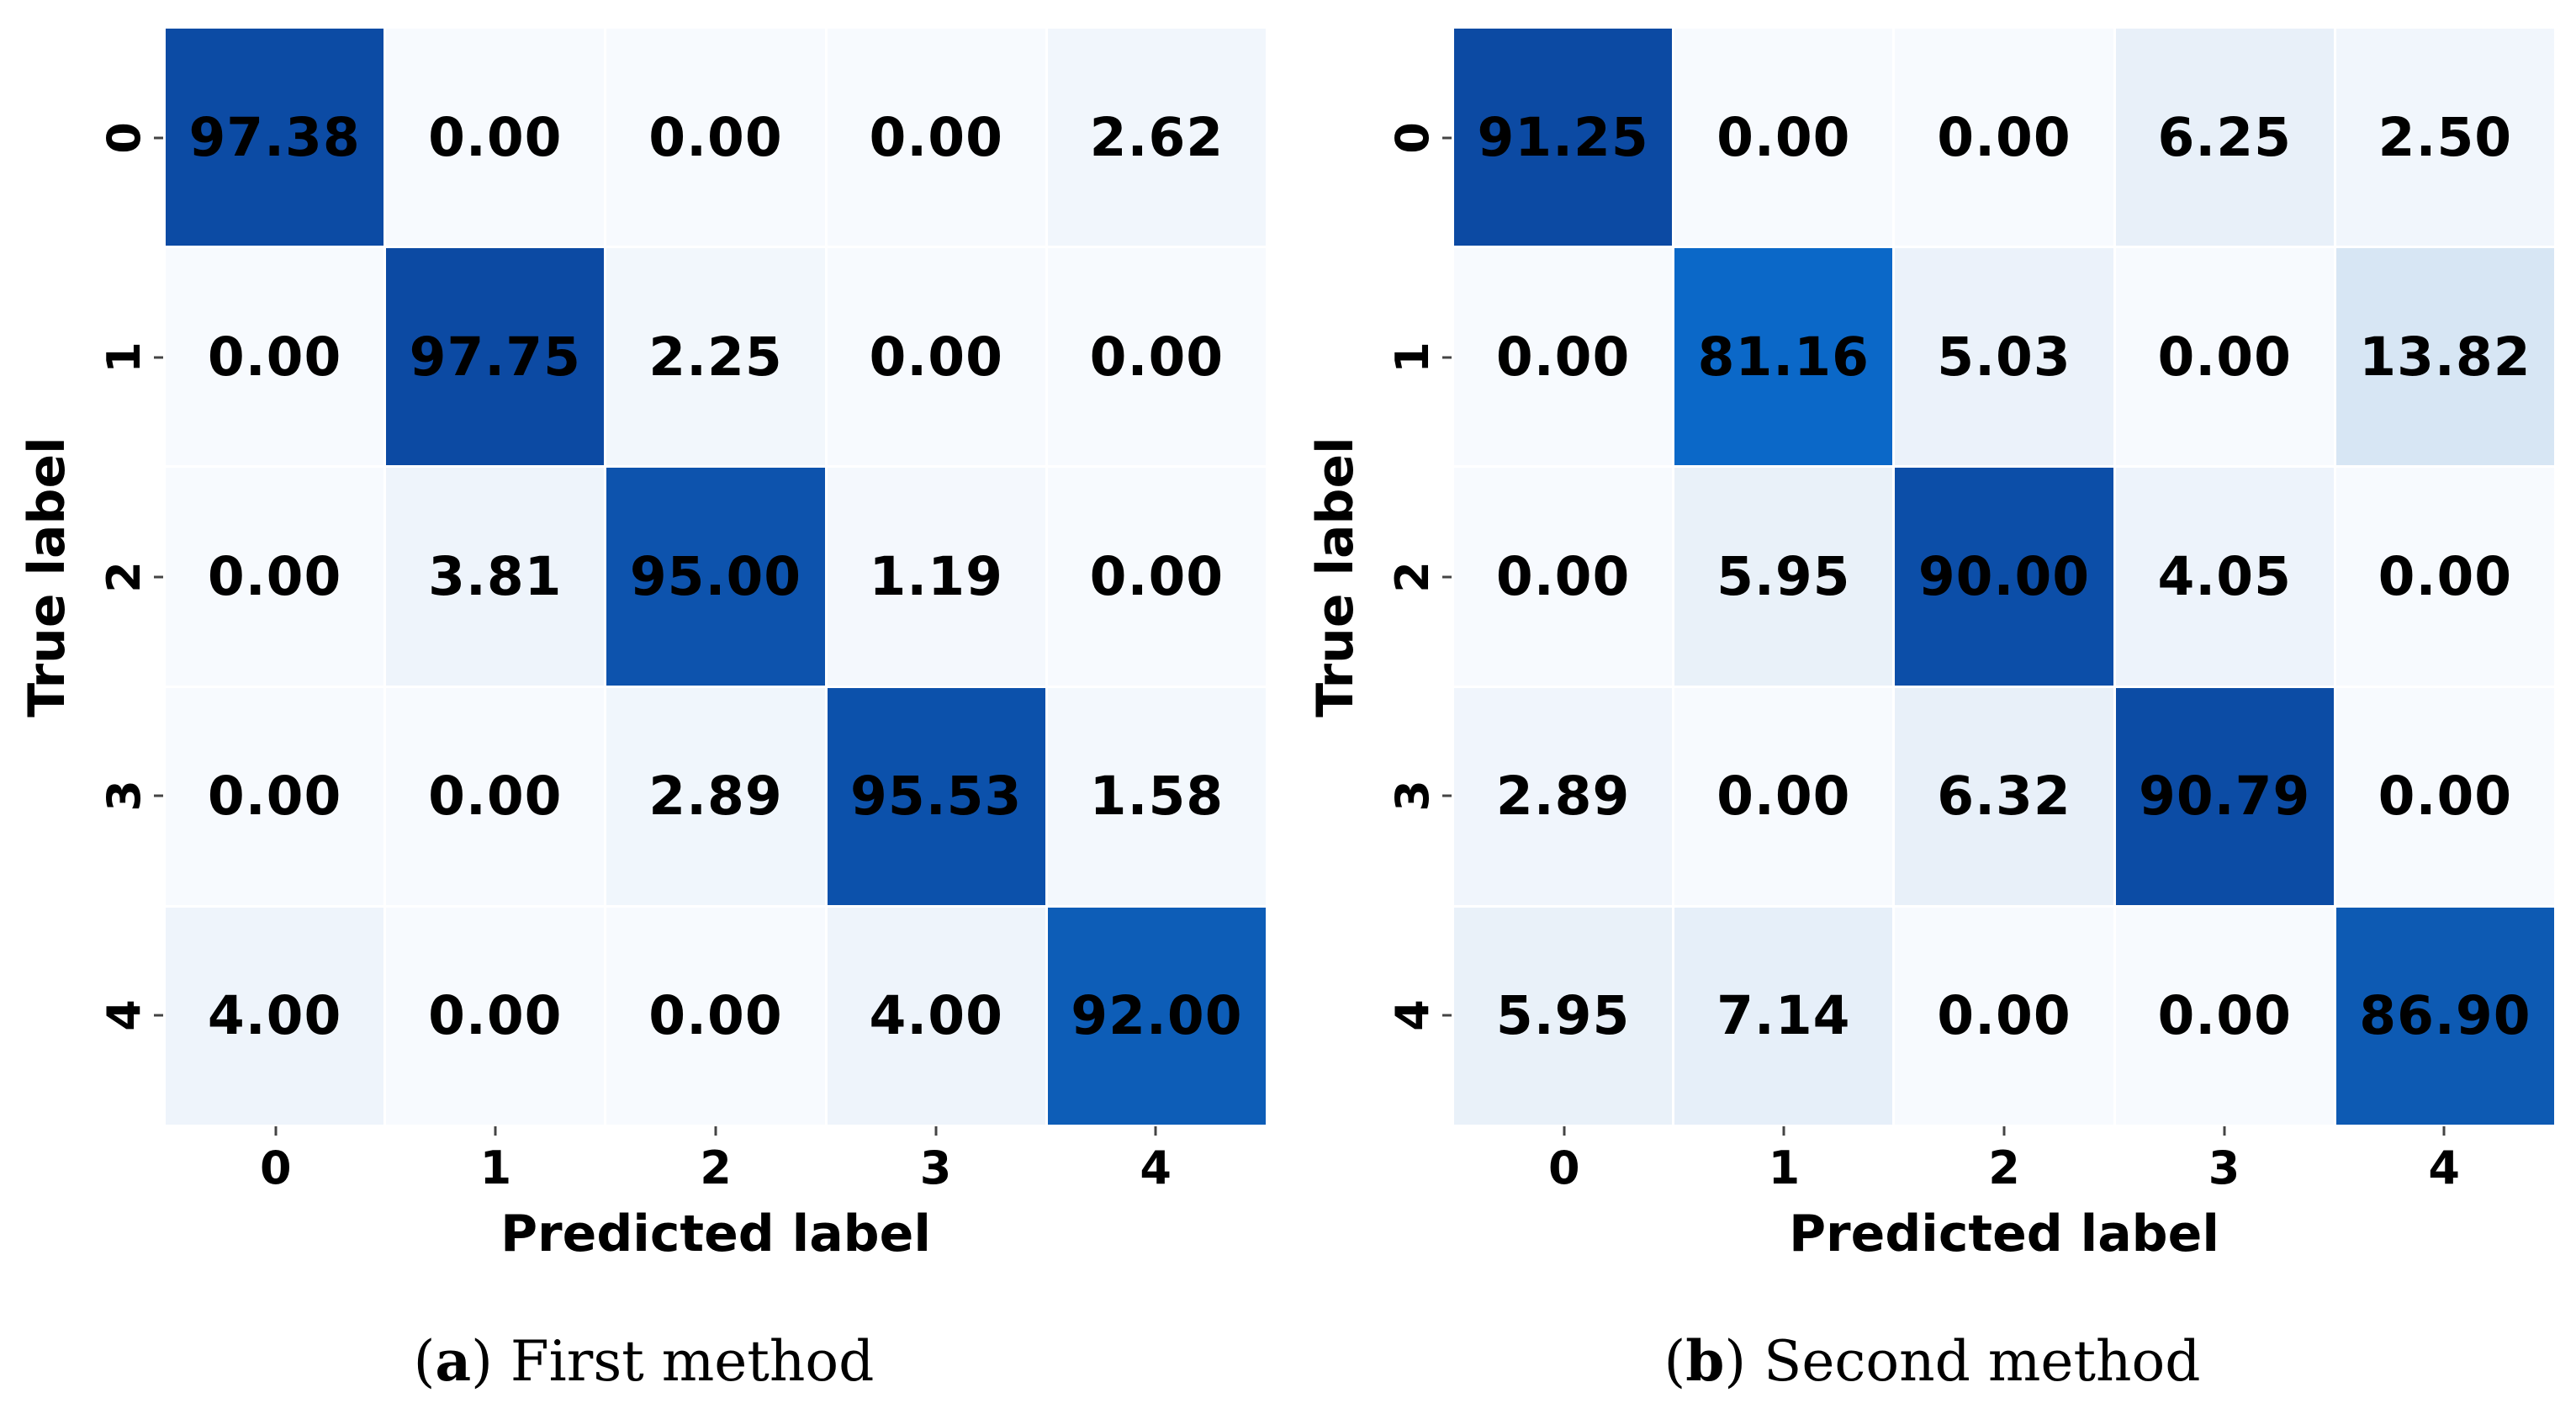 The image size is (2576, 1414). I want to click on heatmap-cell: 4.05, so click(2224, 577).